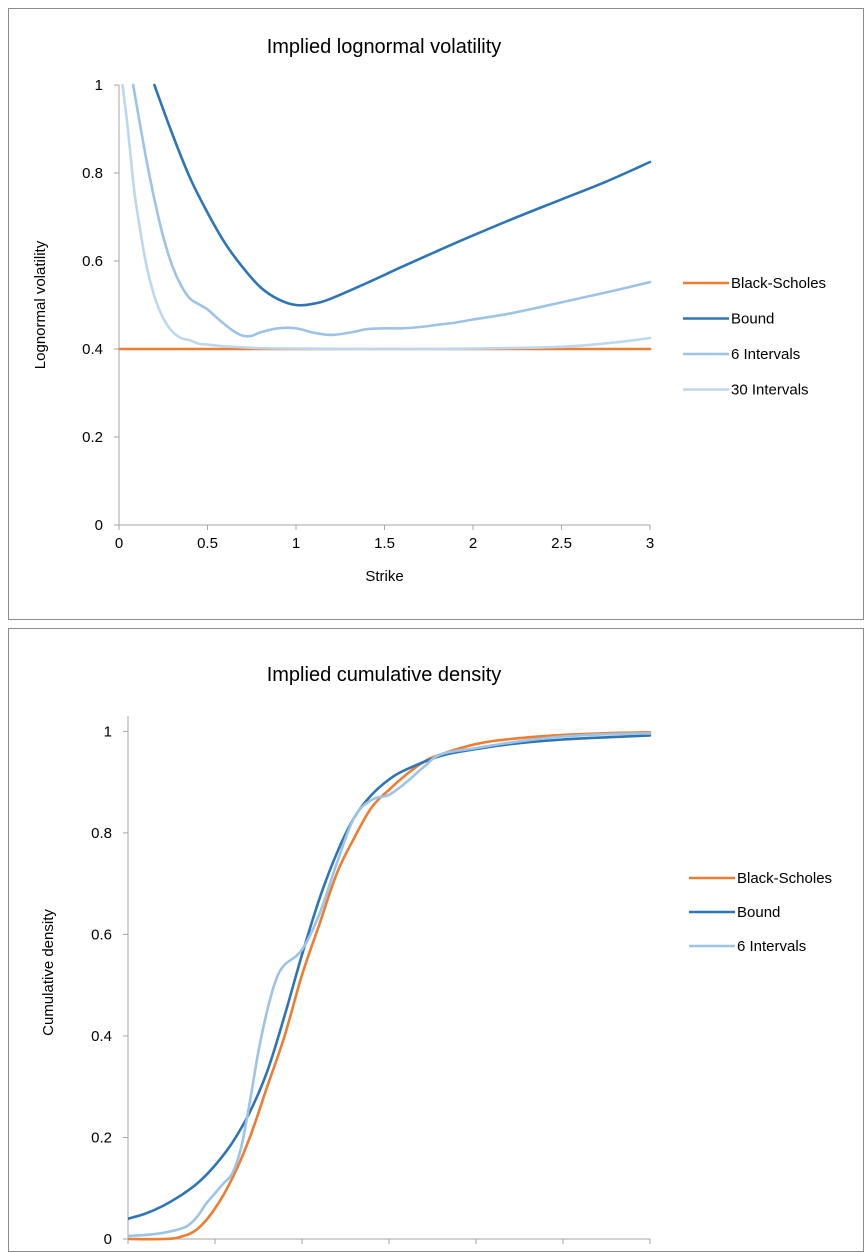 The image size is (865, 1252). Describe the element at coordinates (384, 576) in the screenshot. I see `x-axis-label: Strike` at that location.